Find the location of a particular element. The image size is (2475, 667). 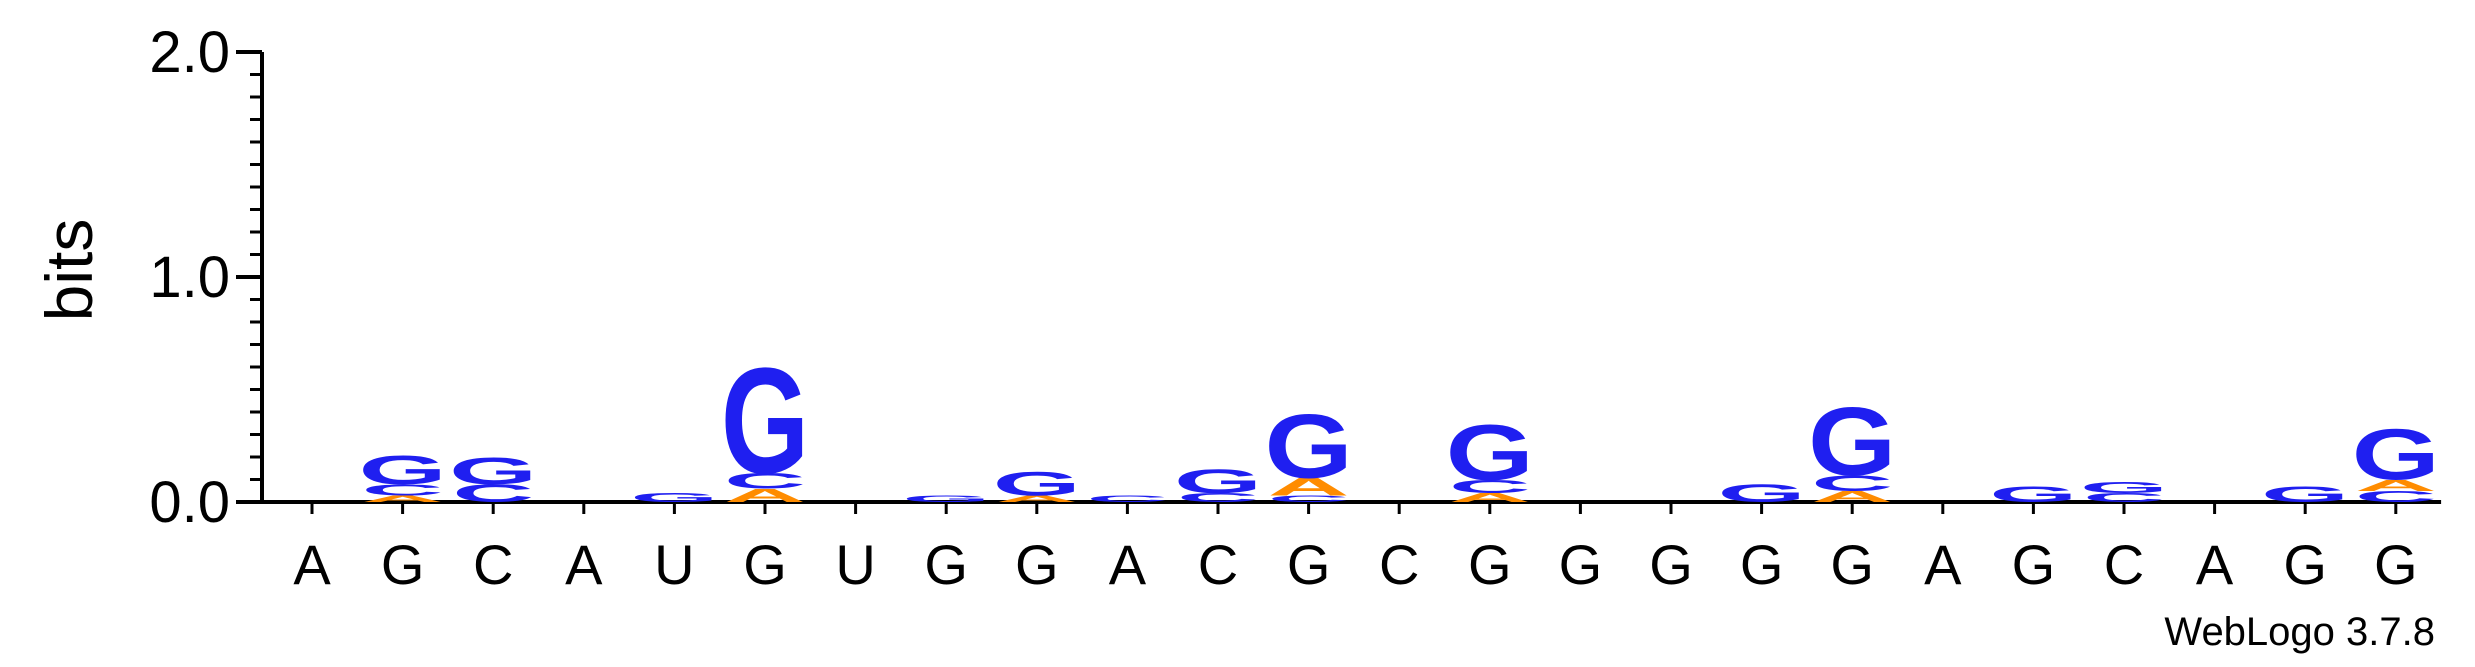

y-tick-label: 2.0 is located at coordinates (189, 52).